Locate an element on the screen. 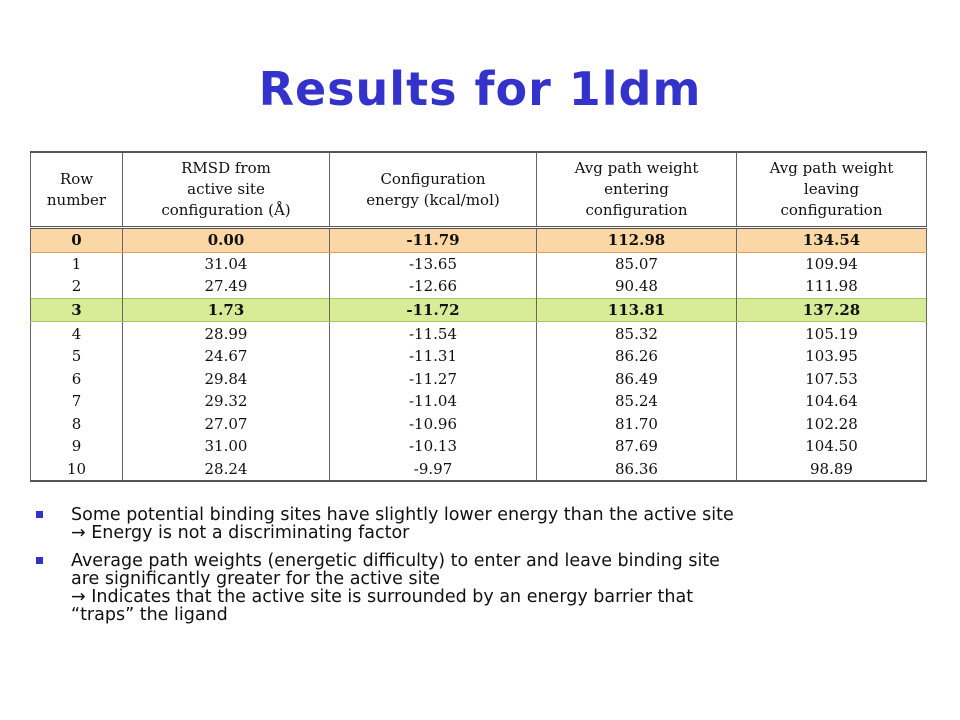 Image resolution: width=960 pixels, height=720 pixels. table-row: 3 1.73 -11.72 113.81 137.28 is located at coordinates (478, 310).